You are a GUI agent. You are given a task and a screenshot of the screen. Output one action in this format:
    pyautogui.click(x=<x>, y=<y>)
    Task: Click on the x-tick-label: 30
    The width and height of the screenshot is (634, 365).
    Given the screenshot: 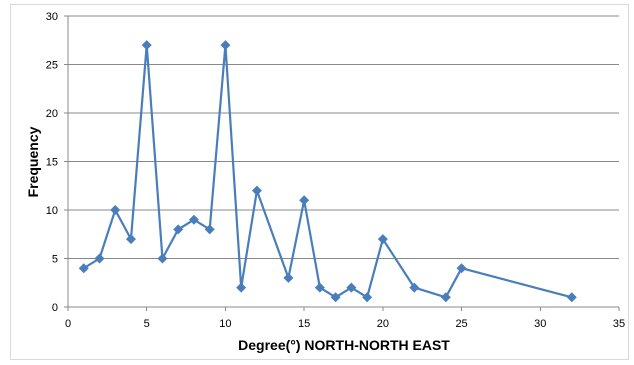 What is the action you would take?
    pyautogui.click(x=540, y=324)
    